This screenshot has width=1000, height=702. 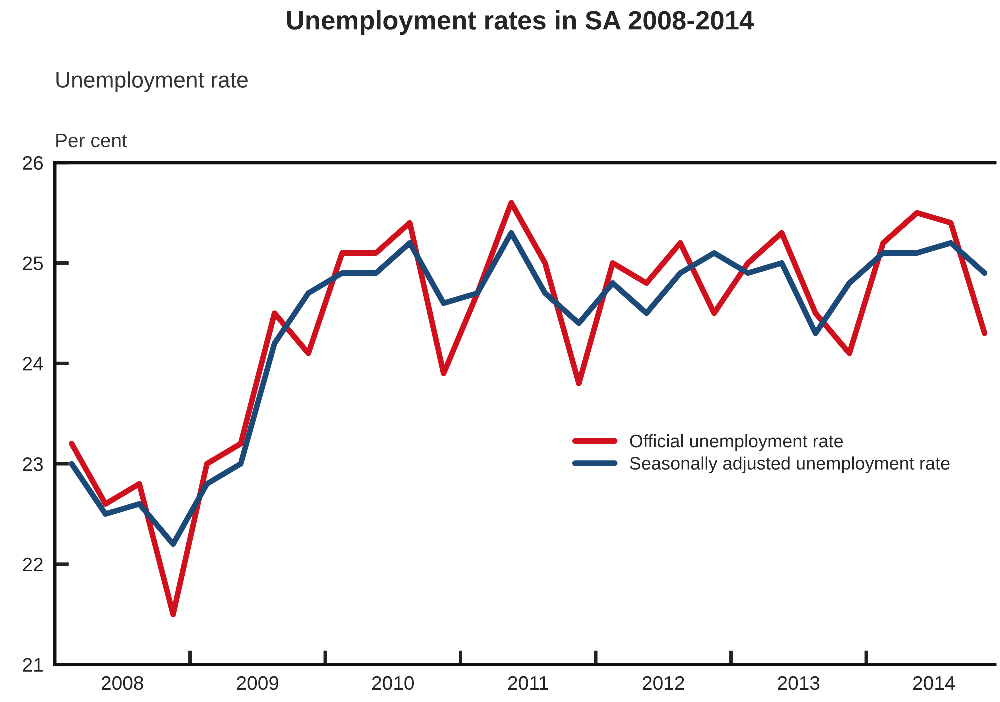 I want to click on y-axis-title: Per cent, so click(x=92, y=141).